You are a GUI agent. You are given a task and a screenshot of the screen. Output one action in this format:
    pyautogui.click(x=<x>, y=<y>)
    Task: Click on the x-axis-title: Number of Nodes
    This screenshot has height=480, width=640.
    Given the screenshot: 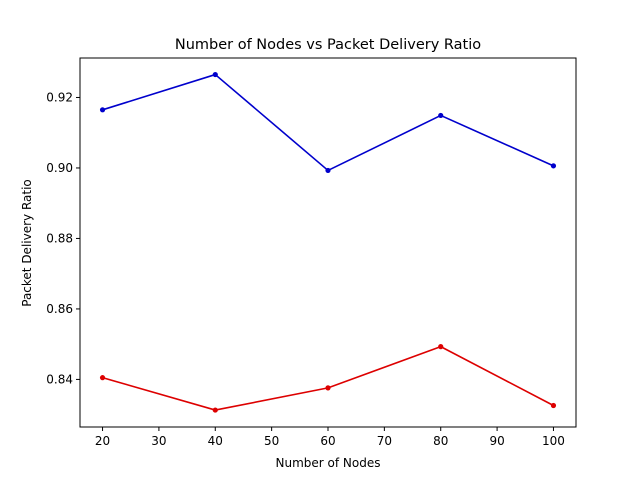 What is the action you would take?
    pyautogui.click(x=328, y=463)
    